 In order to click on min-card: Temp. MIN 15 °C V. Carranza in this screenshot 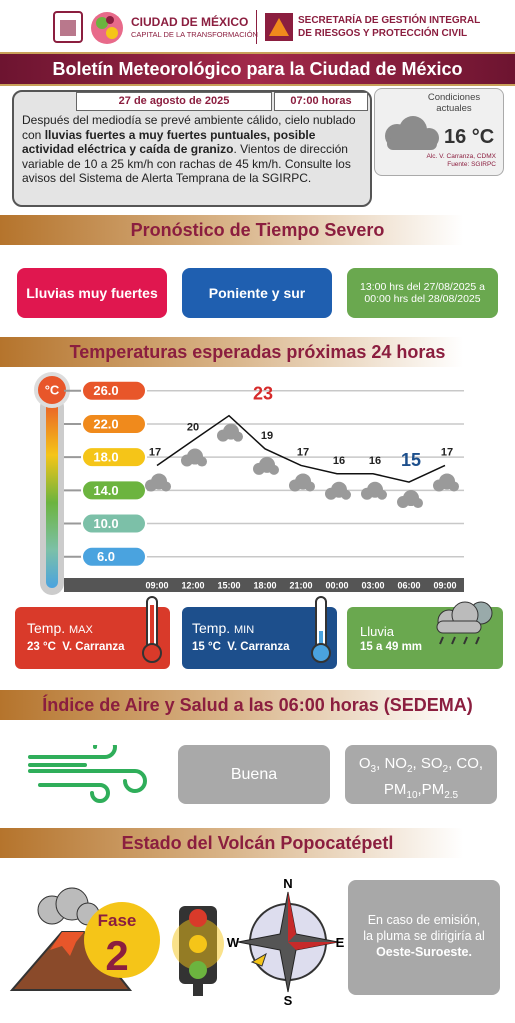, I will do `click(259, 632)`.